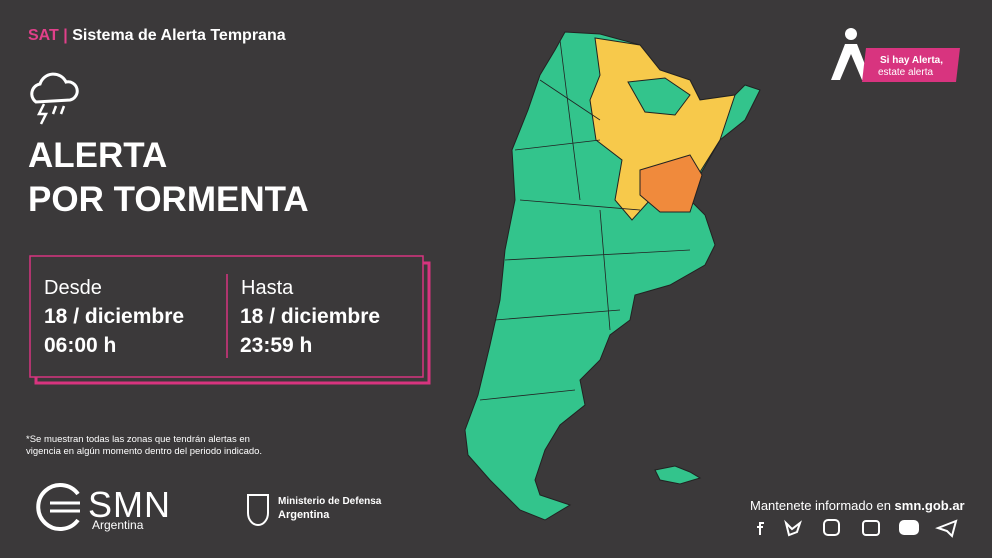 The image size is (992, 558). I want to click on header-title: Sistema de Alerta Temprana, so click(179, 35).